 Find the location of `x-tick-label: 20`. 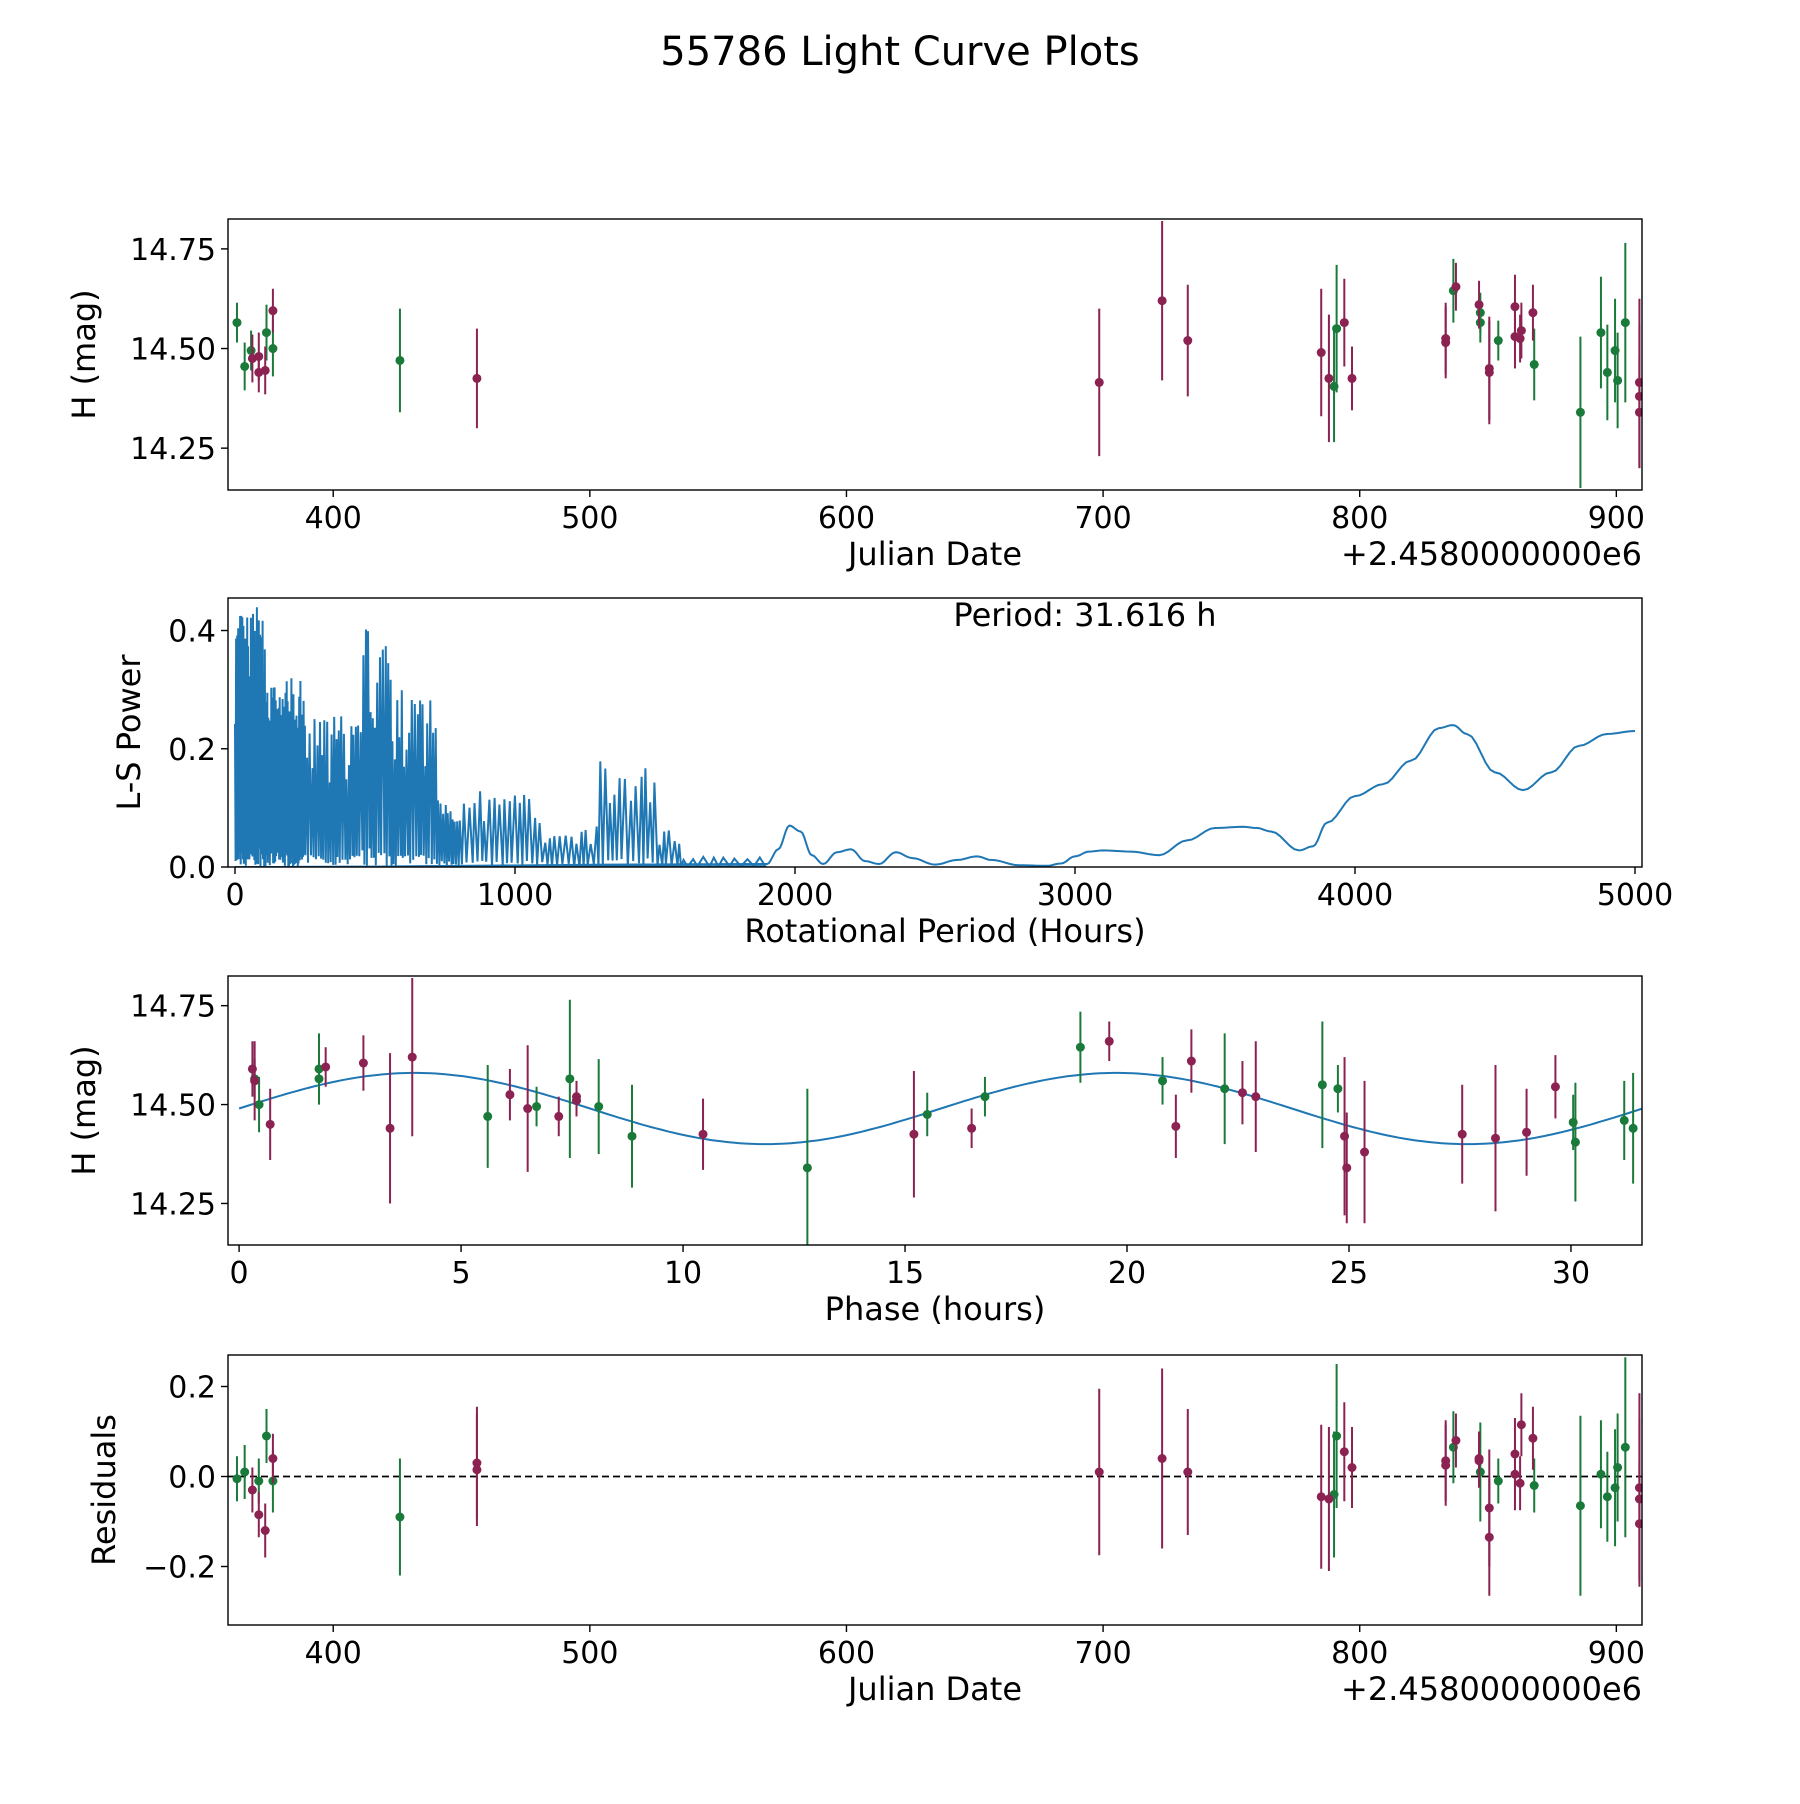

x-tick-label: 20 is located at coordinates (1127, 1273).